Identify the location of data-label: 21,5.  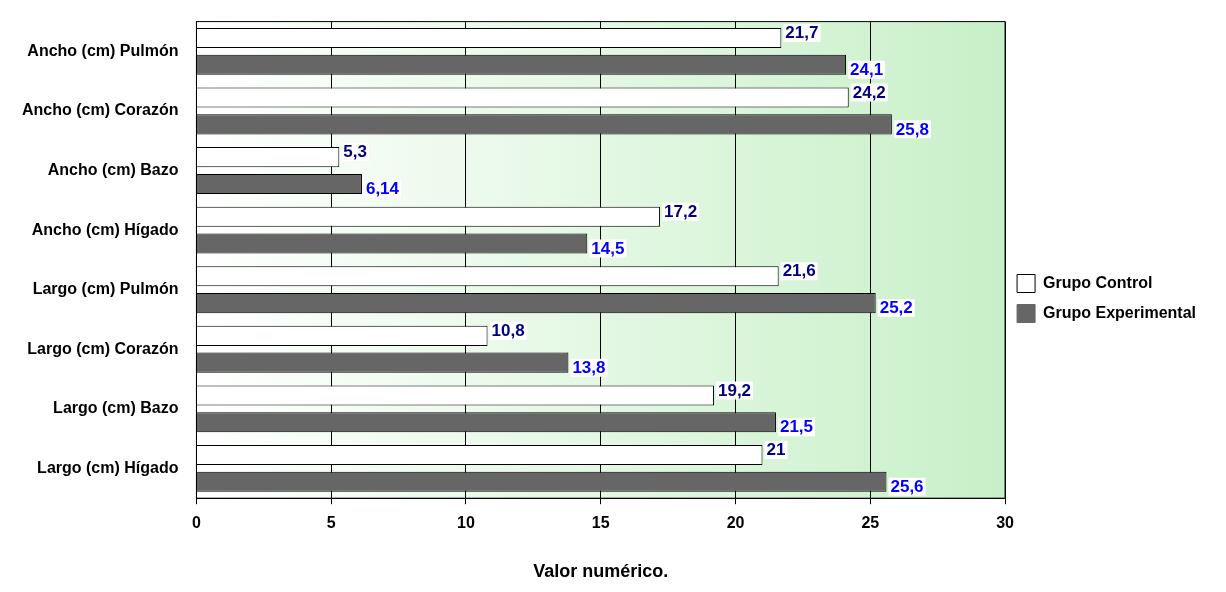
(796, 427).